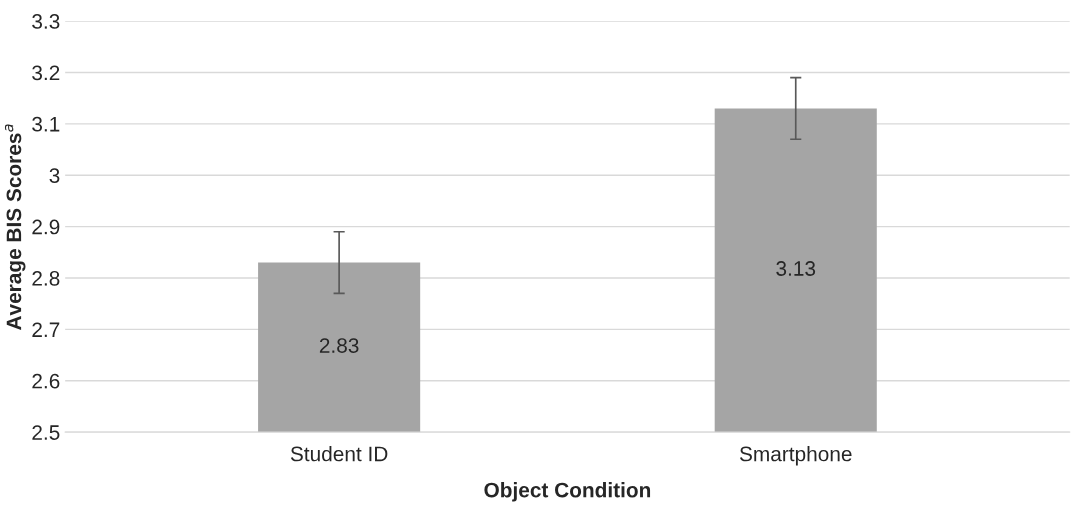  I want to click on data-label: 3.13, so click(796, 268).